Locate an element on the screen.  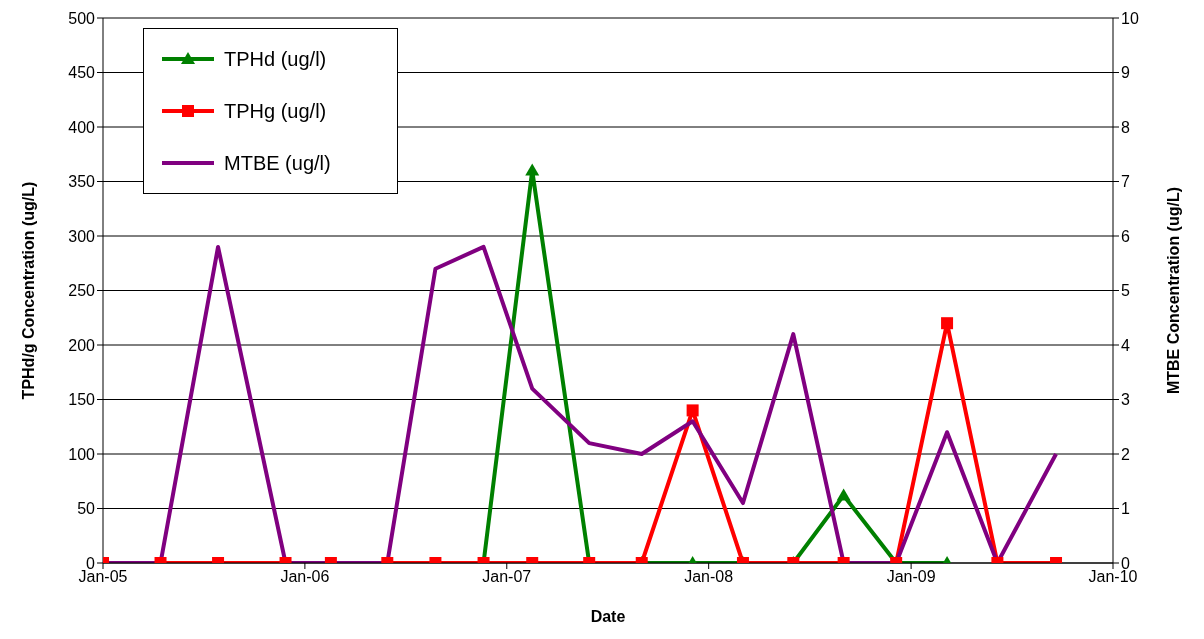
y2-tick-label: 9 is located at coordinates (1125, 73).